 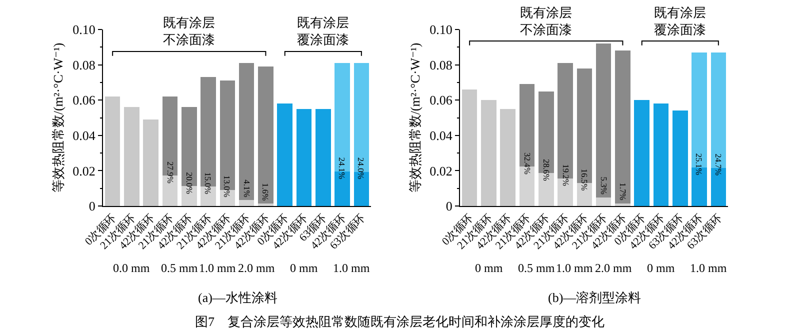 I want to click on annotation: 24.0%, so click(x=361, y=168).